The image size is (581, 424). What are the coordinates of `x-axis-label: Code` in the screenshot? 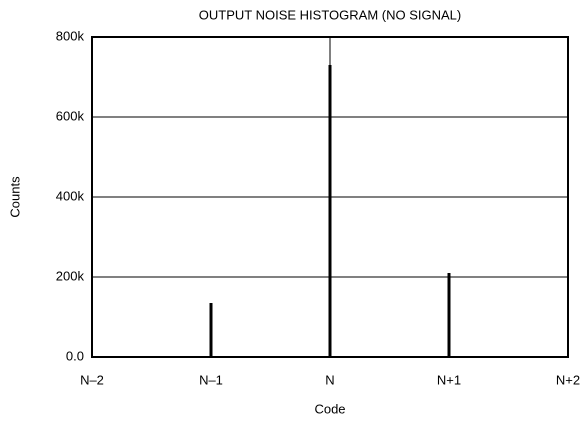 It's located at (329, 408).